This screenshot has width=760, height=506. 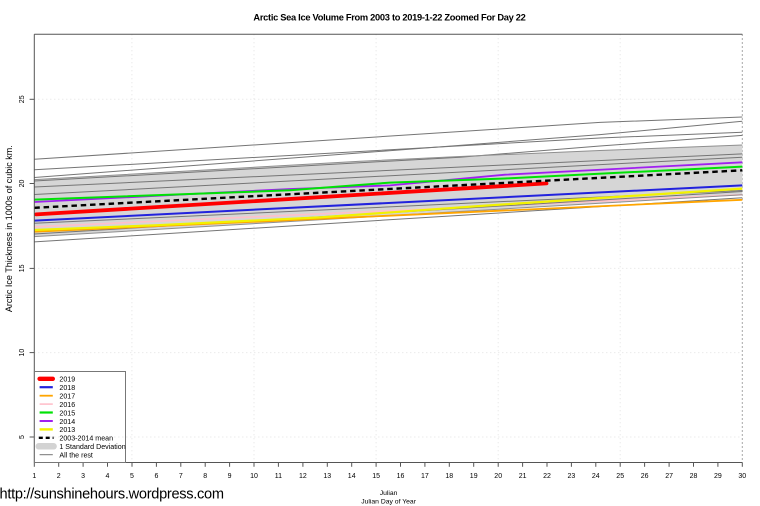 What do you see at coordinates (718, 476) in the screenshot?
I see `svg-text: 29` at bounding box center [718, 476].